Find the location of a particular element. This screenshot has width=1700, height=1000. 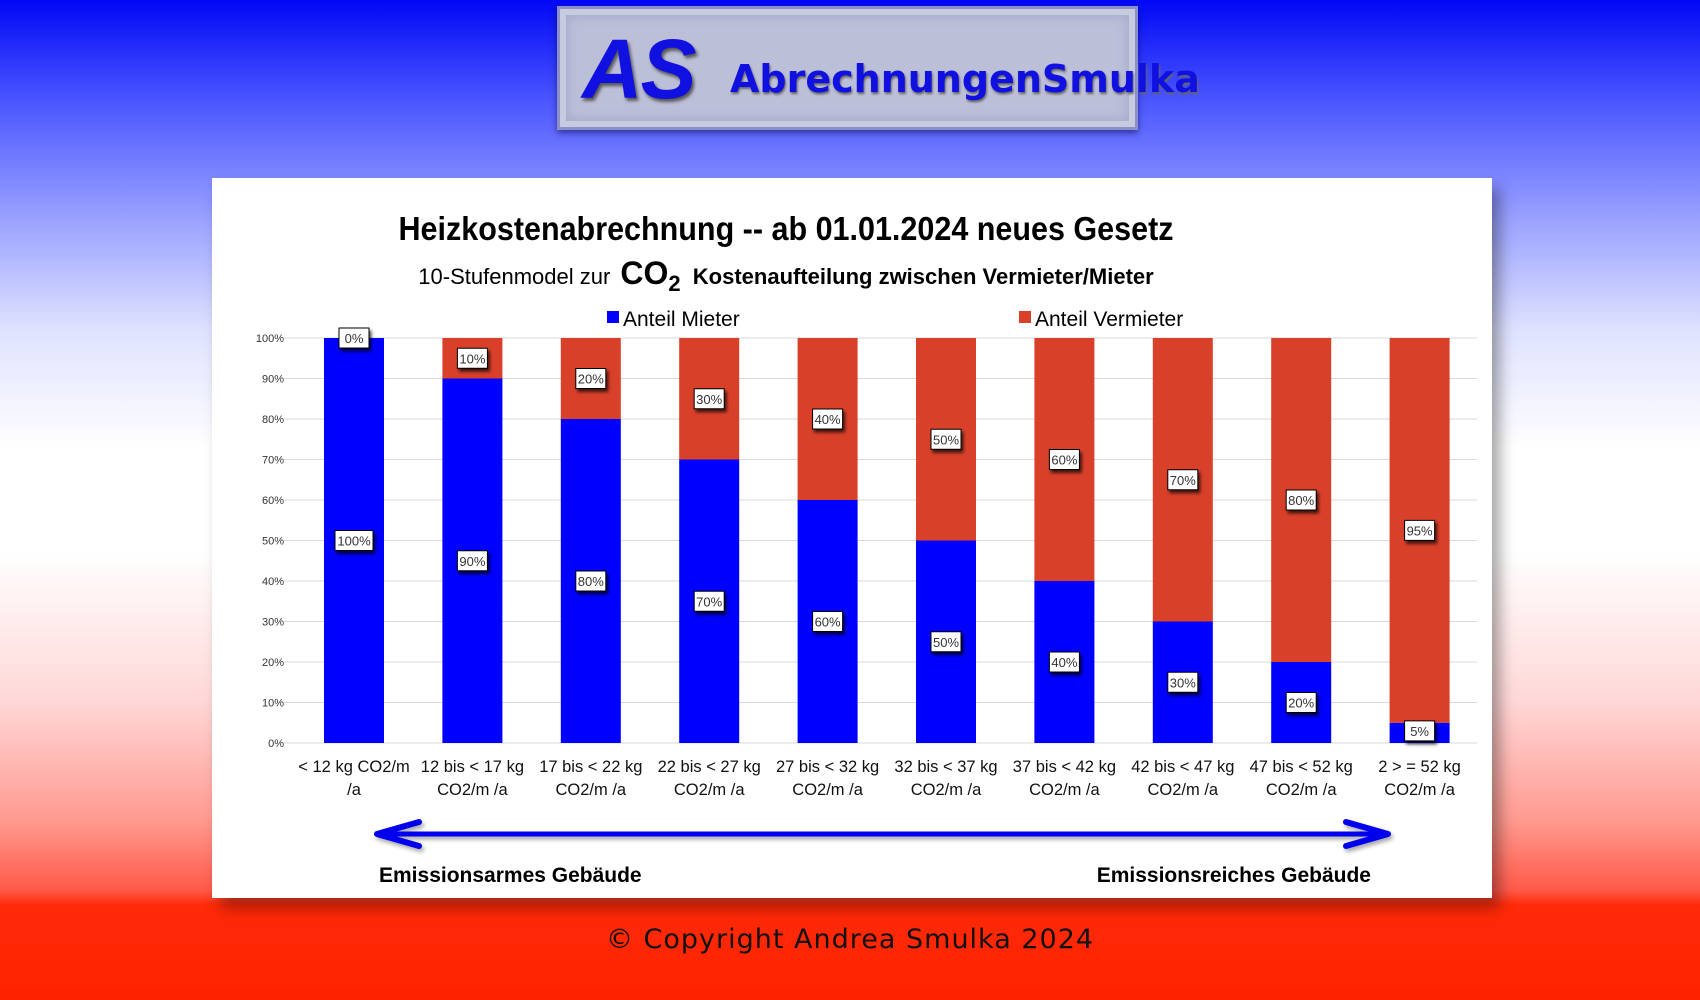

y-tick-label: 20% is located at coordinates (273, 663).